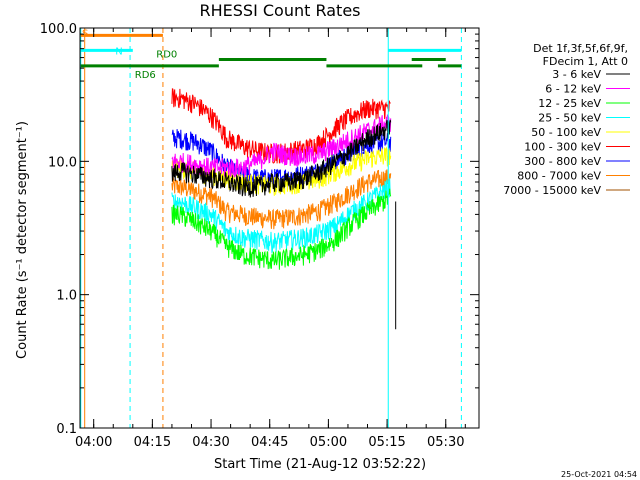 The height and width of the screenshot is (480, 640). I want to click on y-tick-label: 10.0, so click(62, 162).